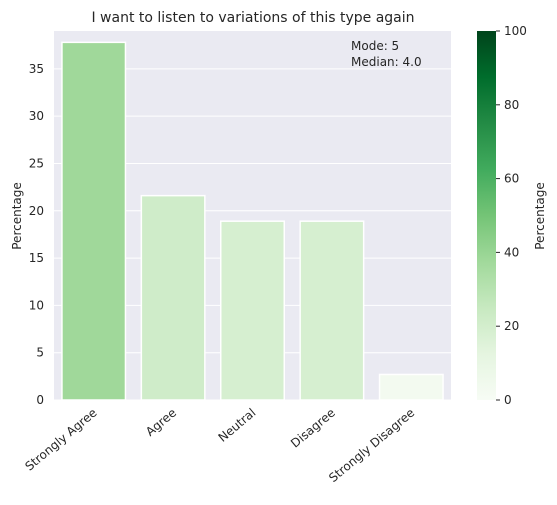 The height and width of the screenshot is (505, 557). I want to click on y-tick-label: 10, so click(36, 305).